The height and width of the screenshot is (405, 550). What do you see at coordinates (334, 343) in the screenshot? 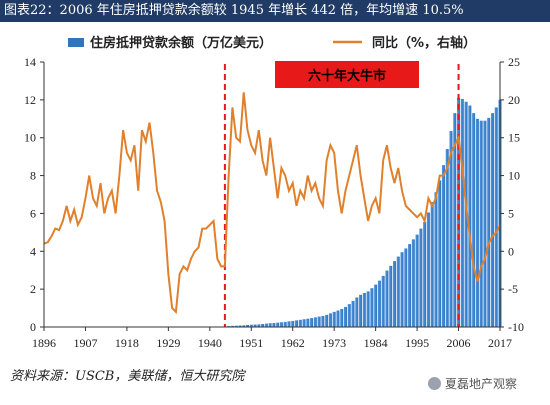
I see `x-tick-label: 1973` at bounding box center [334, 343].